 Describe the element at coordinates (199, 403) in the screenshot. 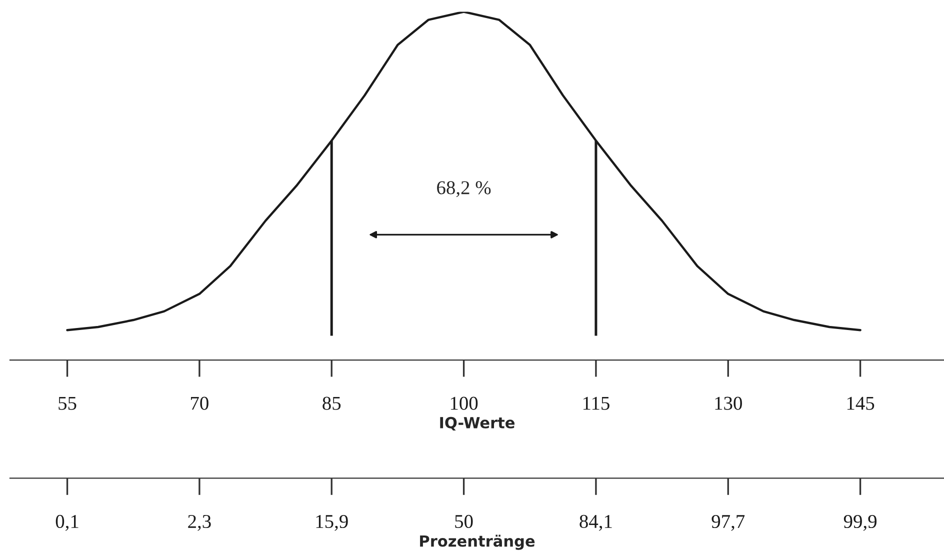

I see `x-tick-label: 70` at that location.